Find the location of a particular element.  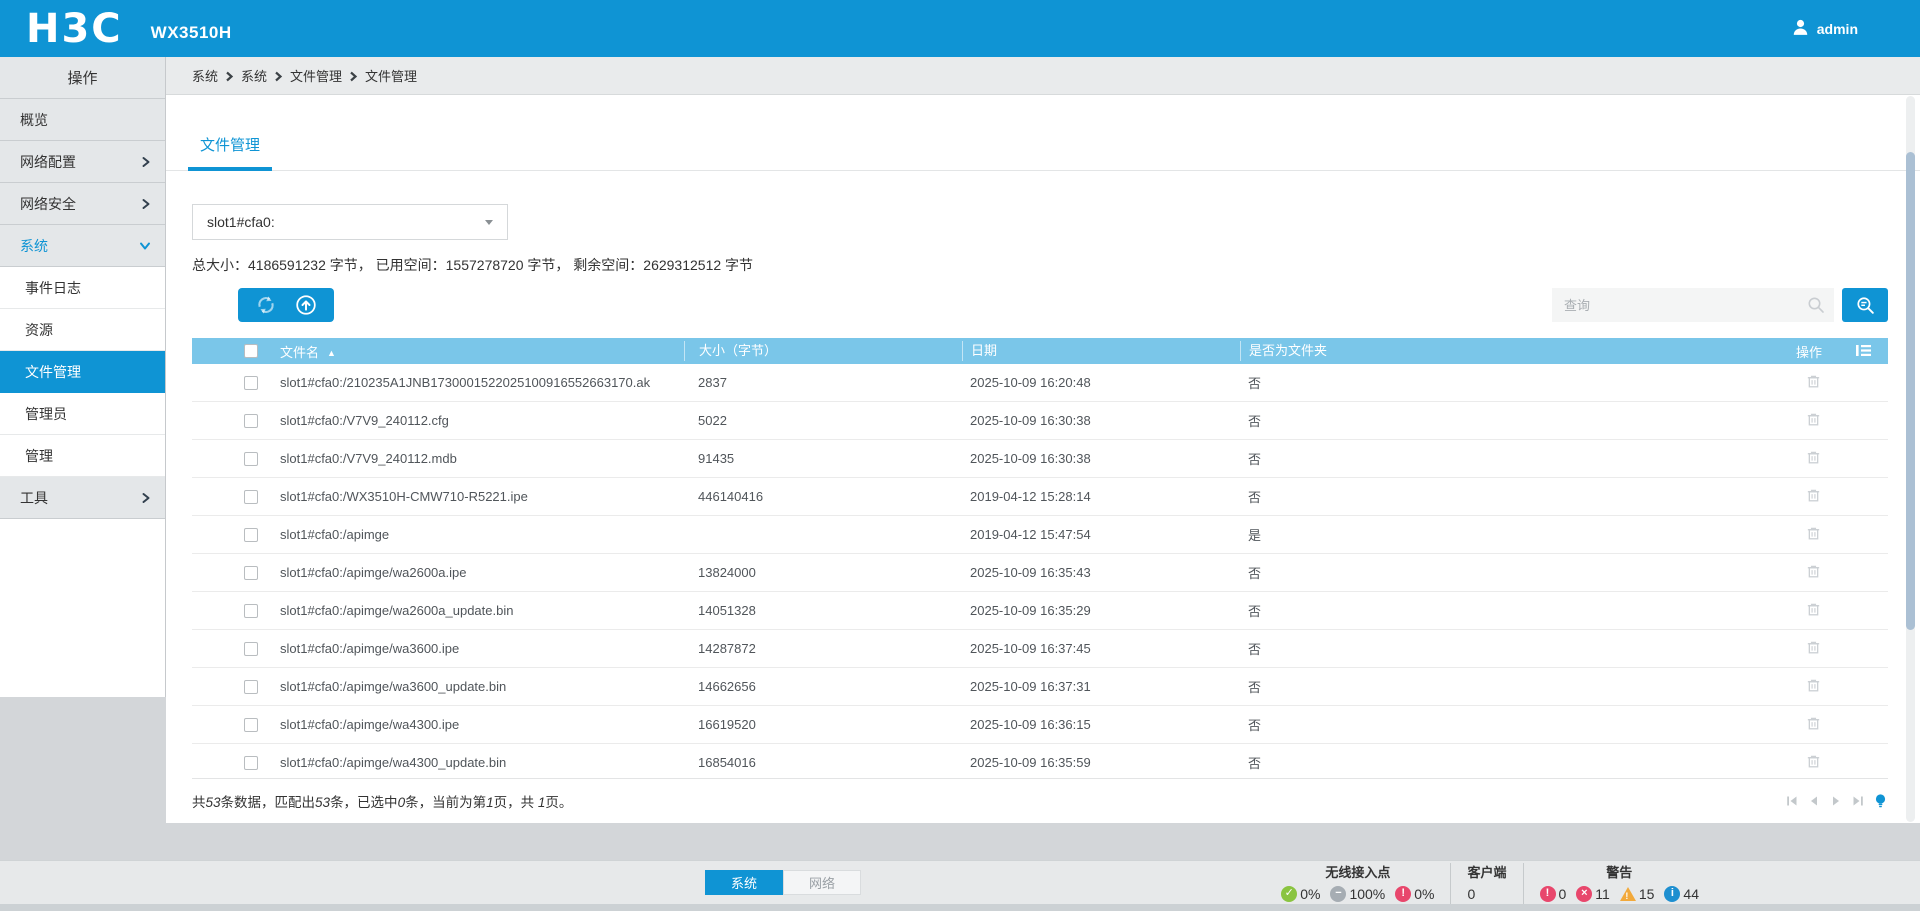

status-stat: 0 is located at coordinates (1471, 894).